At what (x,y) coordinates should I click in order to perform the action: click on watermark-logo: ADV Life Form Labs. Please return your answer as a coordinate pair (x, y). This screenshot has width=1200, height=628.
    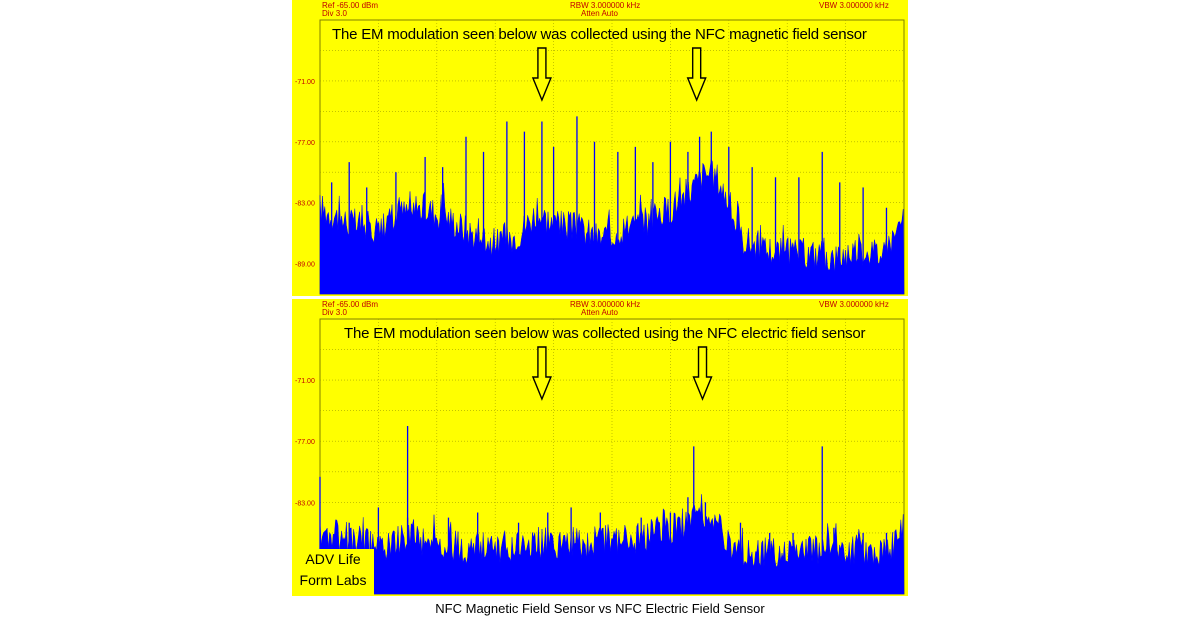
    Looking at the image, I should click on (333, 572).